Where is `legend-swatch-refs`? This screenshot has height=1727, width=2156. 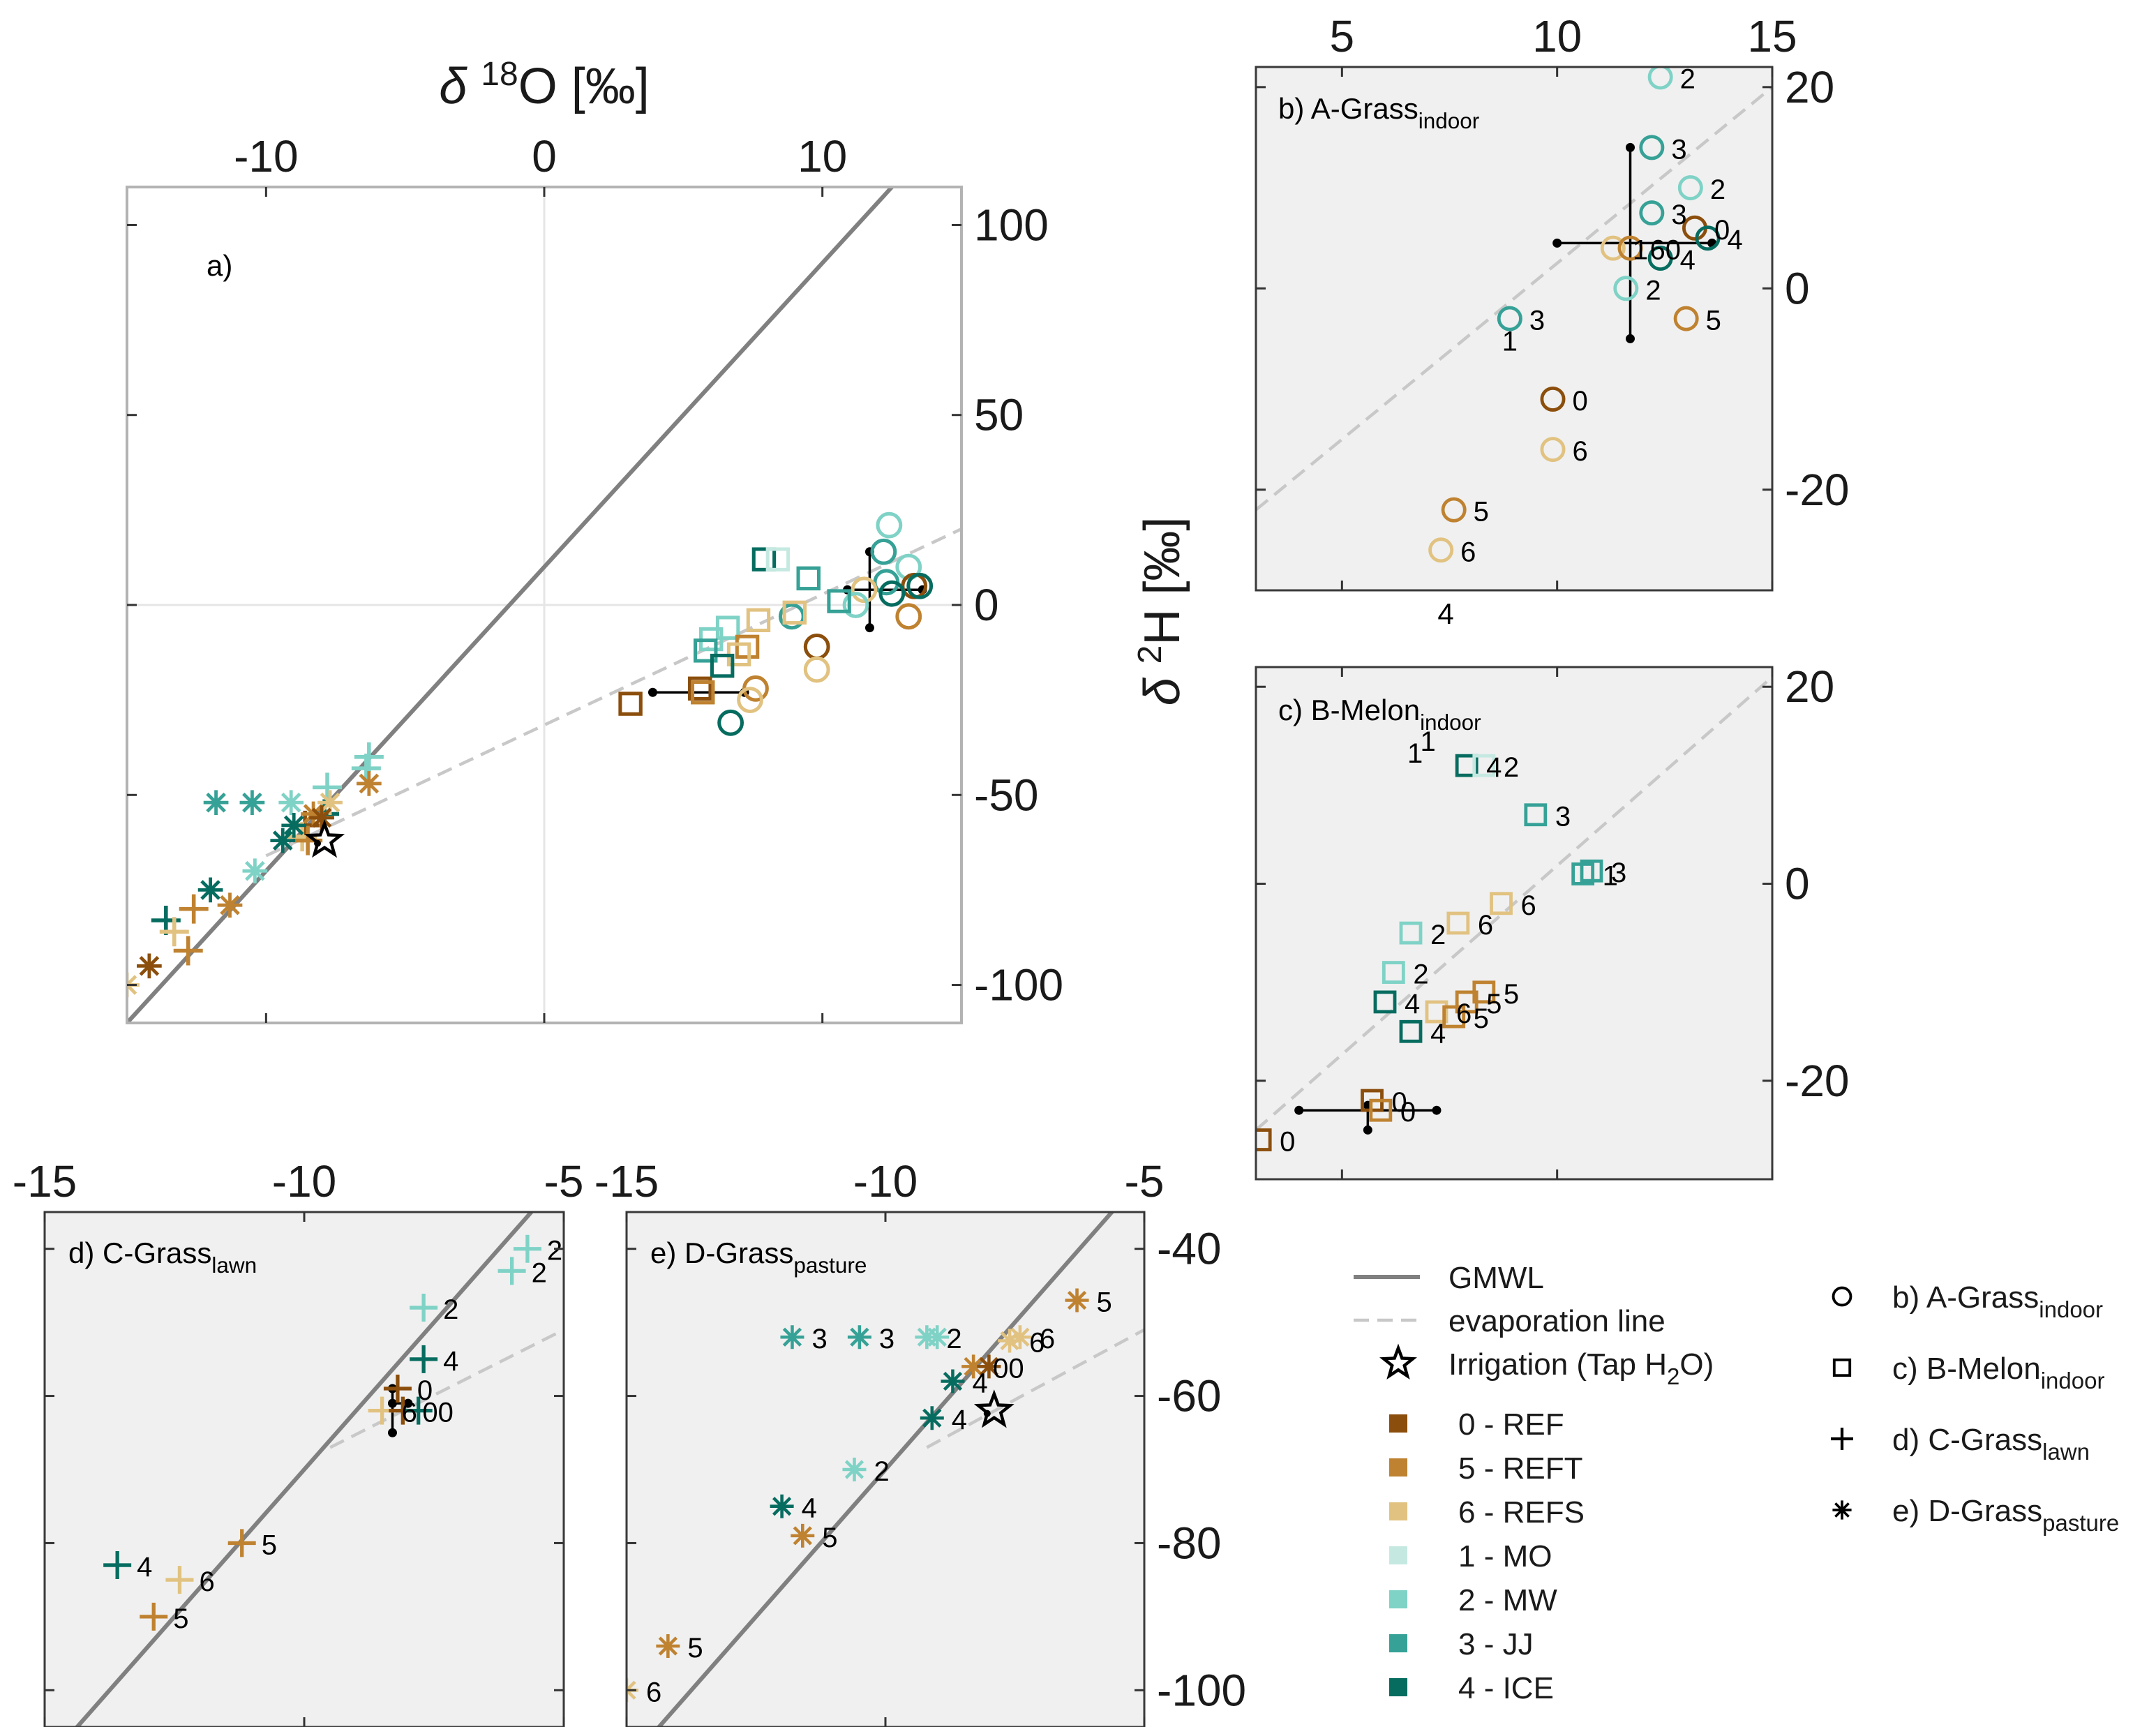
legend-swatch-refs is located at coordinates (1398, 1511).